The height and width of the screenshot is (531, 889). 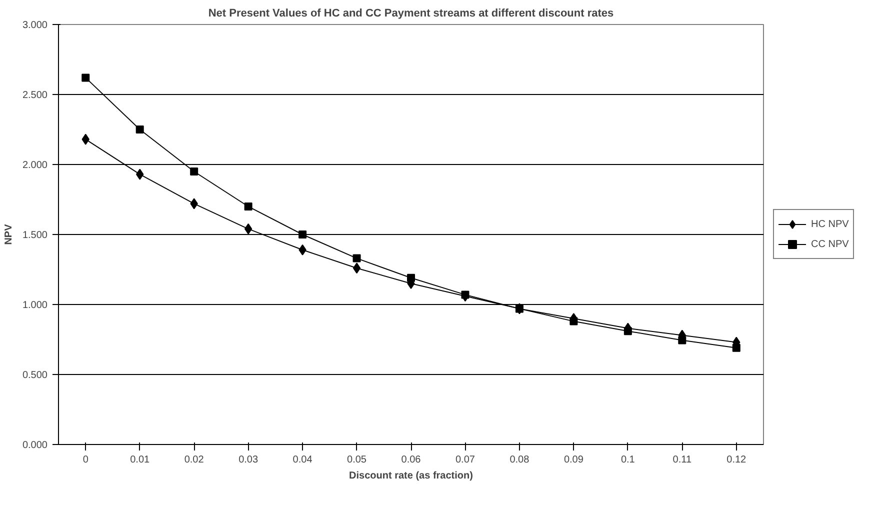 What do you see at coordinates (357, 460) in the screenshot?
I see `x-tick-label: 0.05` at bounding box center [357, 460].